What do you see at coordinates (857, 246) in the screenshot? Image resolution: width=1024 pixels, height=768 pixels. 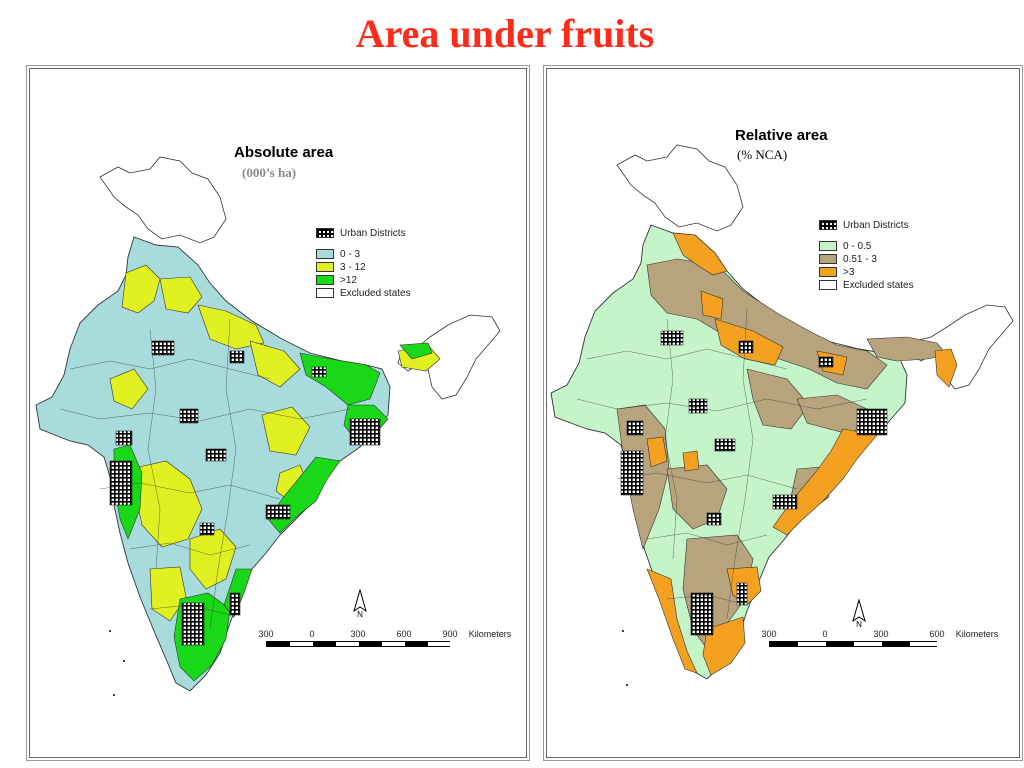 I see `legend-label: 0 - 0.5` at bounding box center [857, 246].